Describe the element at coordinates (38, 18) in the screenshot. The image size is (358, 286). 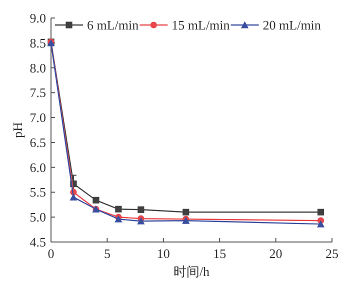
I see `y-tick-label: 9.0` at that location.